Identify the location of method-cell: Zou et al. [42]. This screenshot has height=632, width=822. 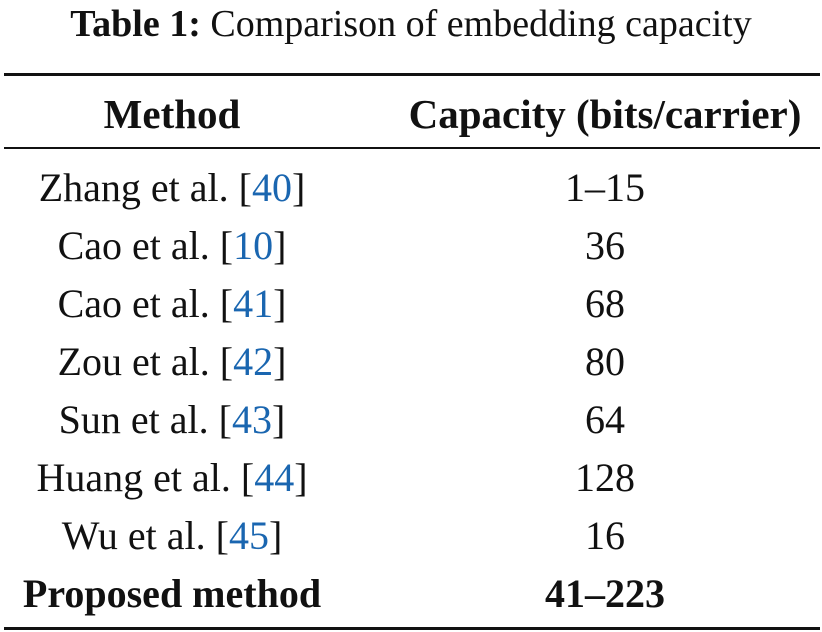
(172, 361).